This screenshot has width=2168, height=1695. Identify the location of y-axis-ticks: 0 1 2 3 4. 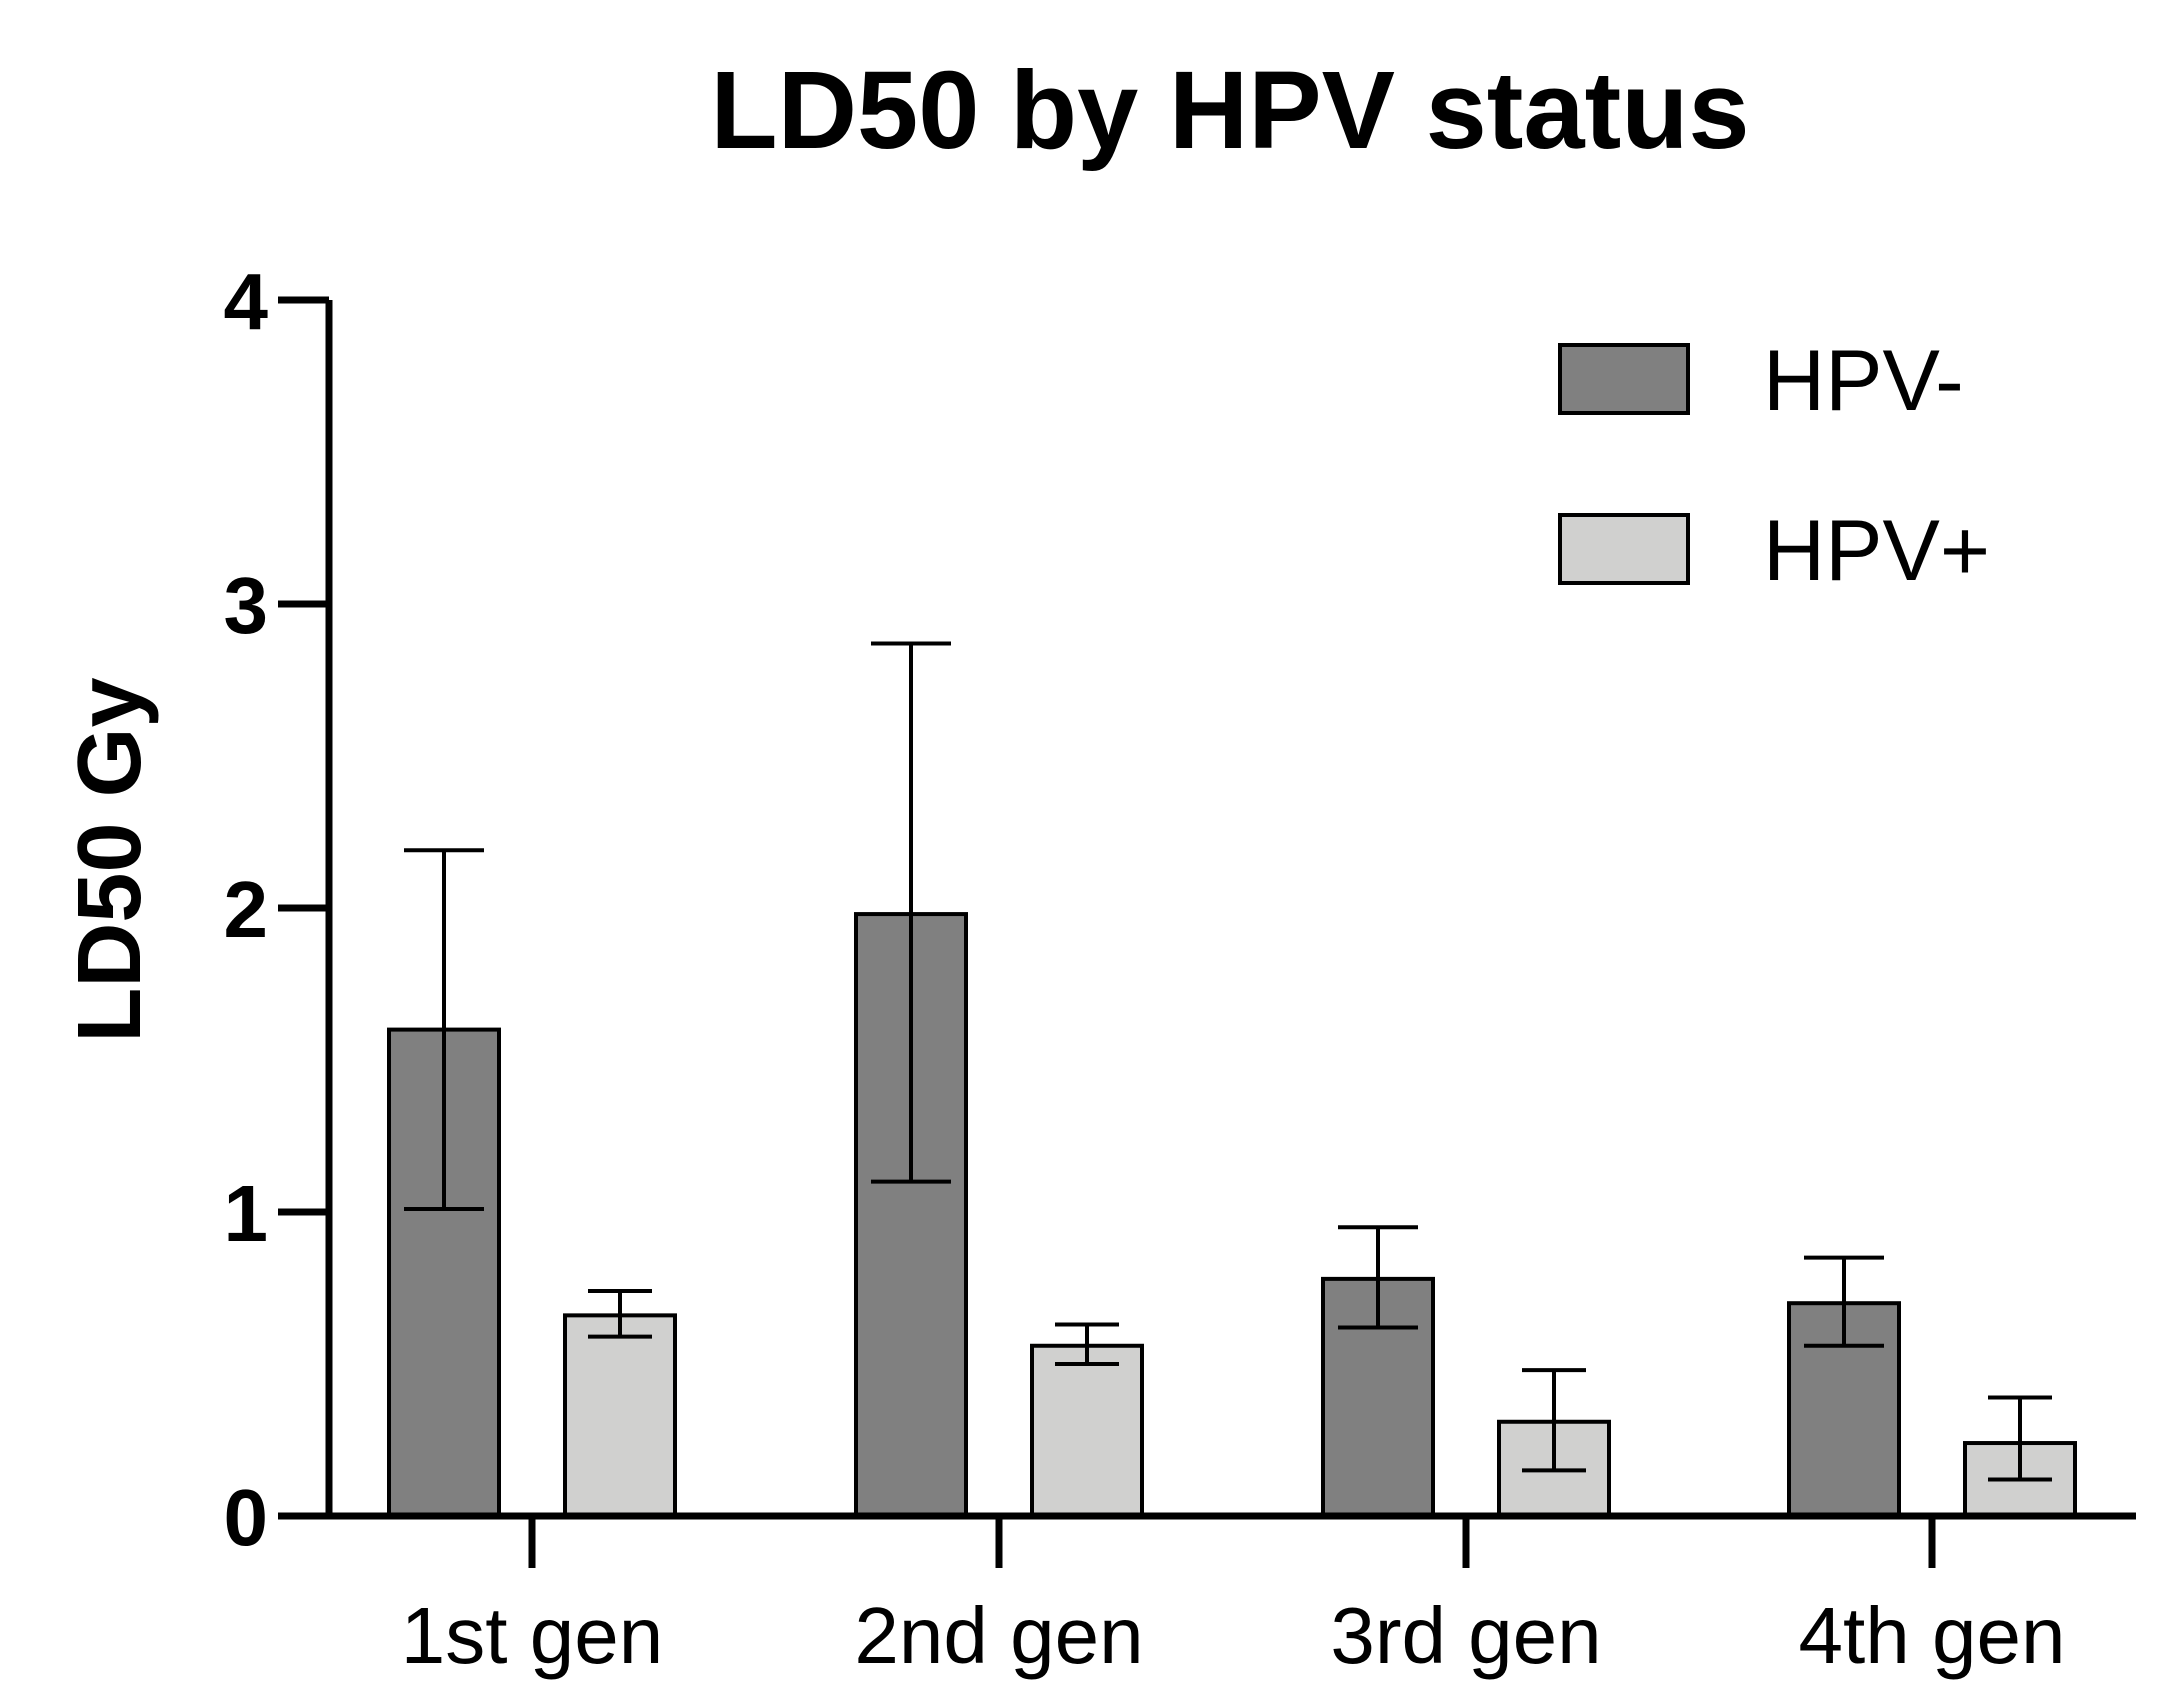
(276, 909).